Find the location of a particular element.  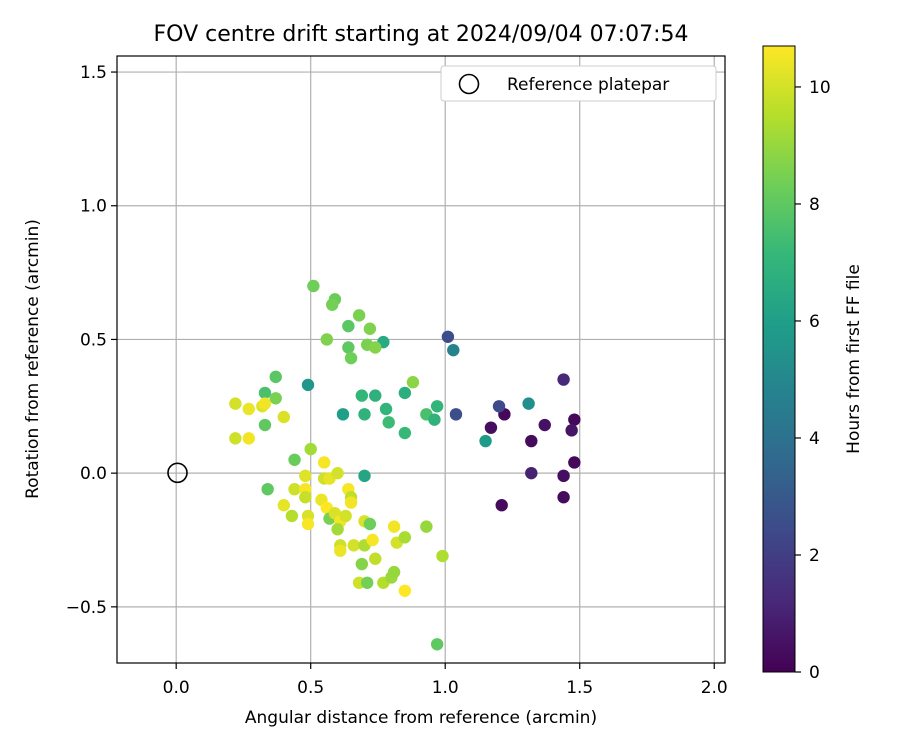

x-tick-label: 1.5 is located at coordinates (579, 688).